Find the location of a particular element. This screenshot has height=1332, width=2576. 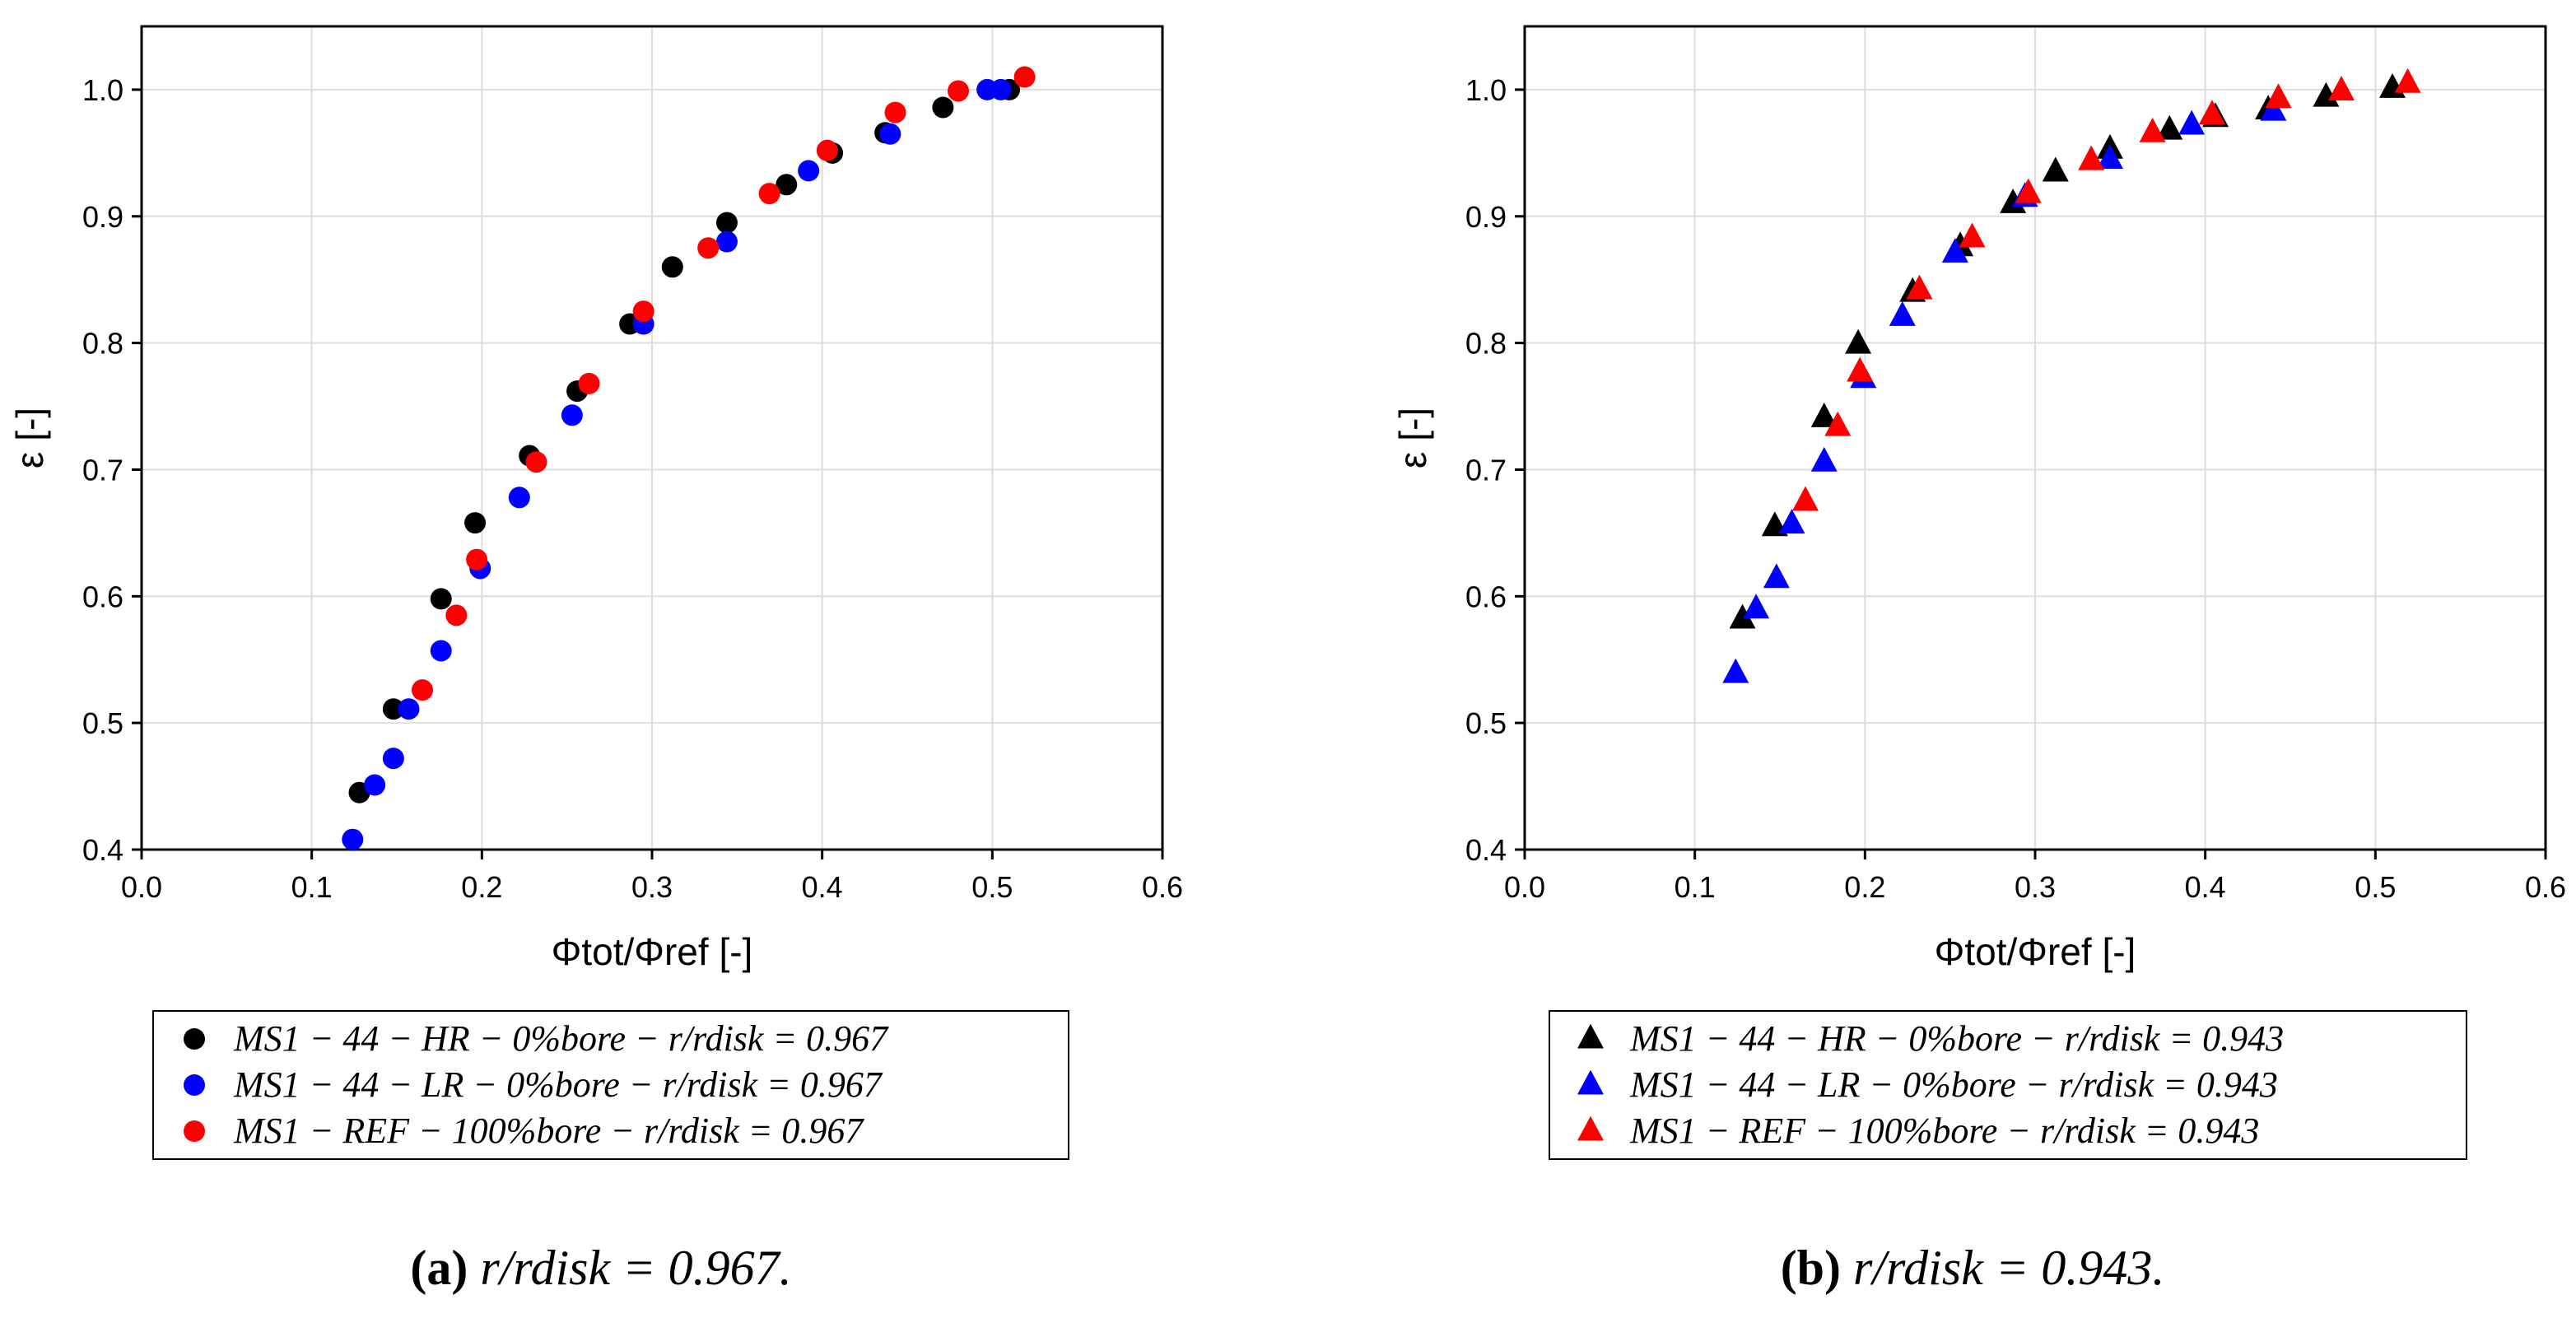

caption-value: r/rdisk = 0.943. is located at coordinates (2008, 1268).